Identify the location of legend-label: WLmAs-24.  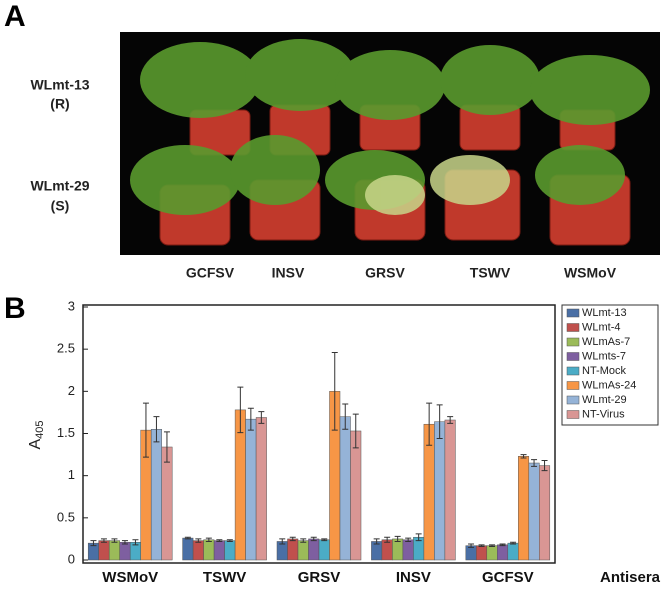
(609, 385).